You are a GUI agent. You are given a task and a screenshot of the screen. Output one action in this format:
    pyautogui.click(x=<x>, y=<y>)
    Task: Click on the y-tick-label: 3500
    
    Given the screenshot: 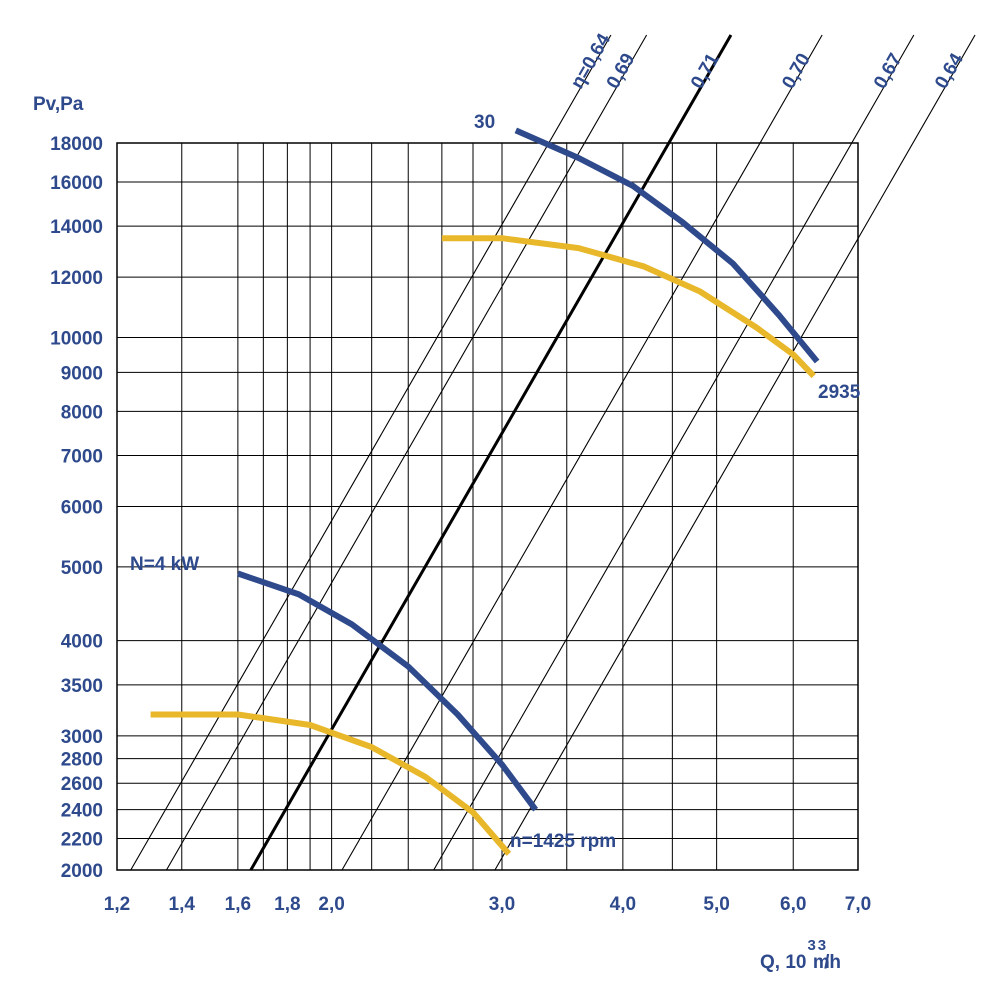 What is the action you would take?
    pyautogui.click(x=82, y=686)
    